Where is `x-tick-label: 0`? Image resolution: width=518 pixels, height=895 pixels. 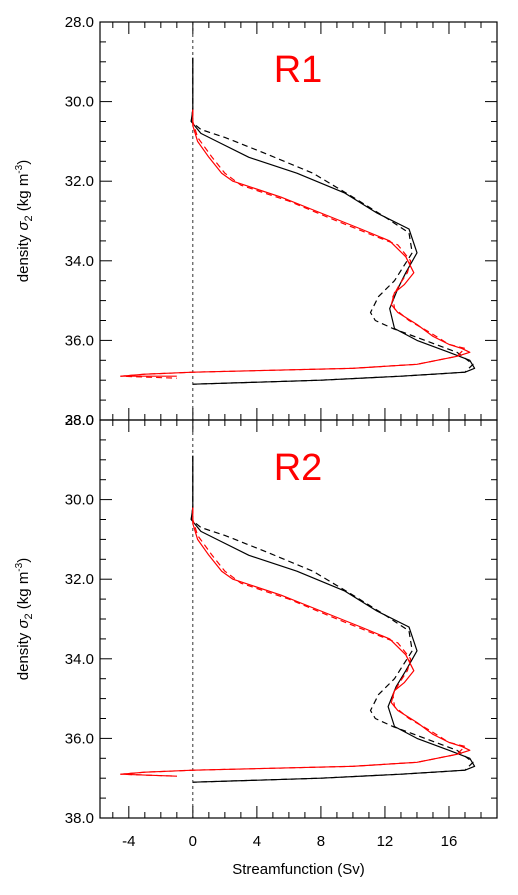
x-tick-label: 0 is located at coordinates (193, 841).